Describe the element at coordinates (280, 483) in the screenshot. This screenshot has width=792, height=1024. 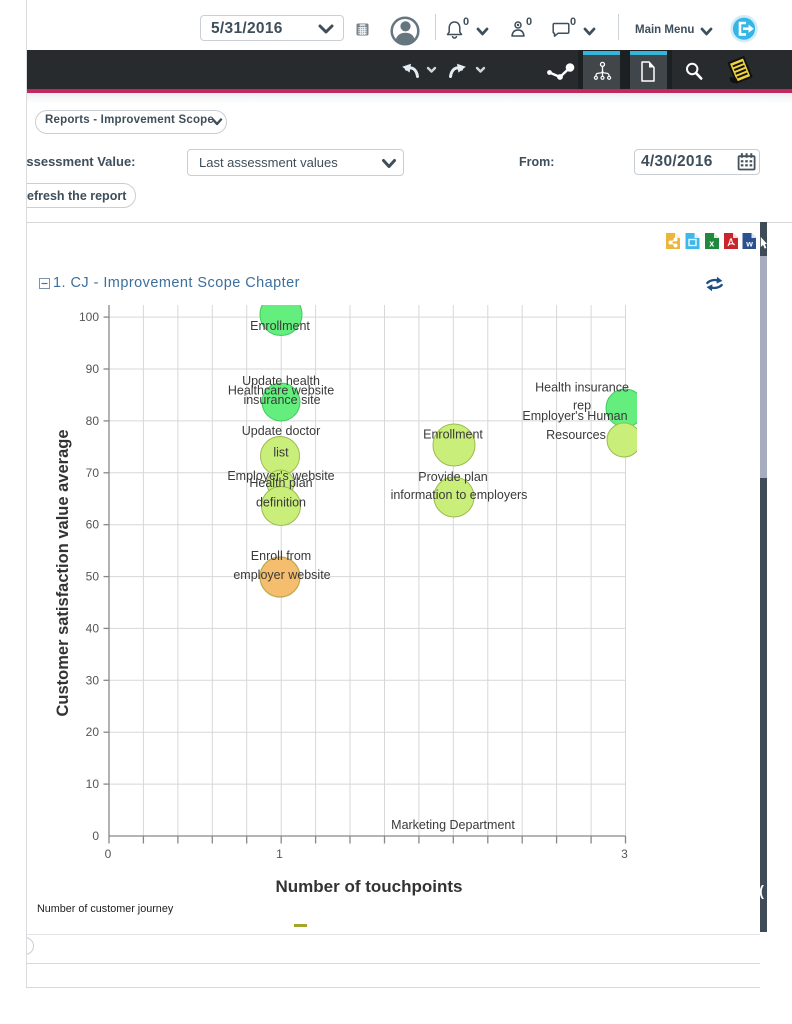
I see `svg-text: Health plan` at that location.